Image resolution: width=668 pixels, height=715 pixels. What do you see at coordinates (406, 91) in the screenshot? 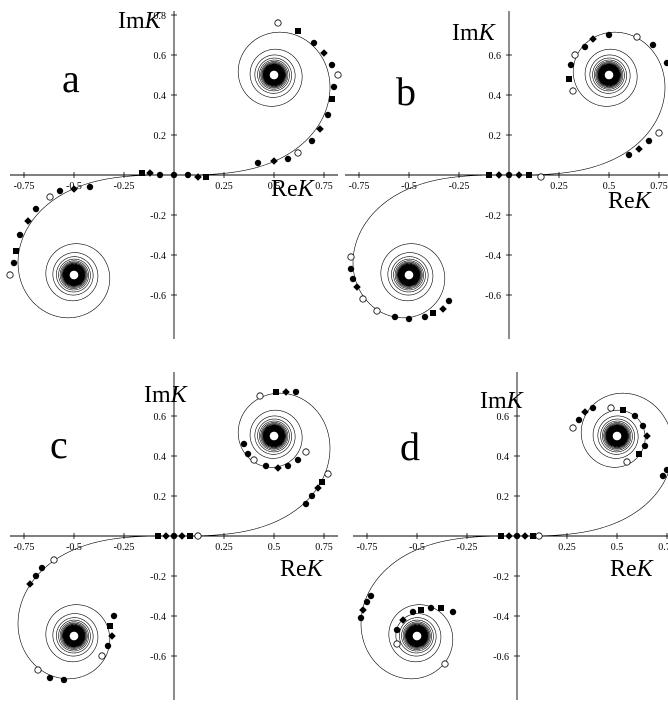
I see `panel-label: b` at bounding box center [406, 91].